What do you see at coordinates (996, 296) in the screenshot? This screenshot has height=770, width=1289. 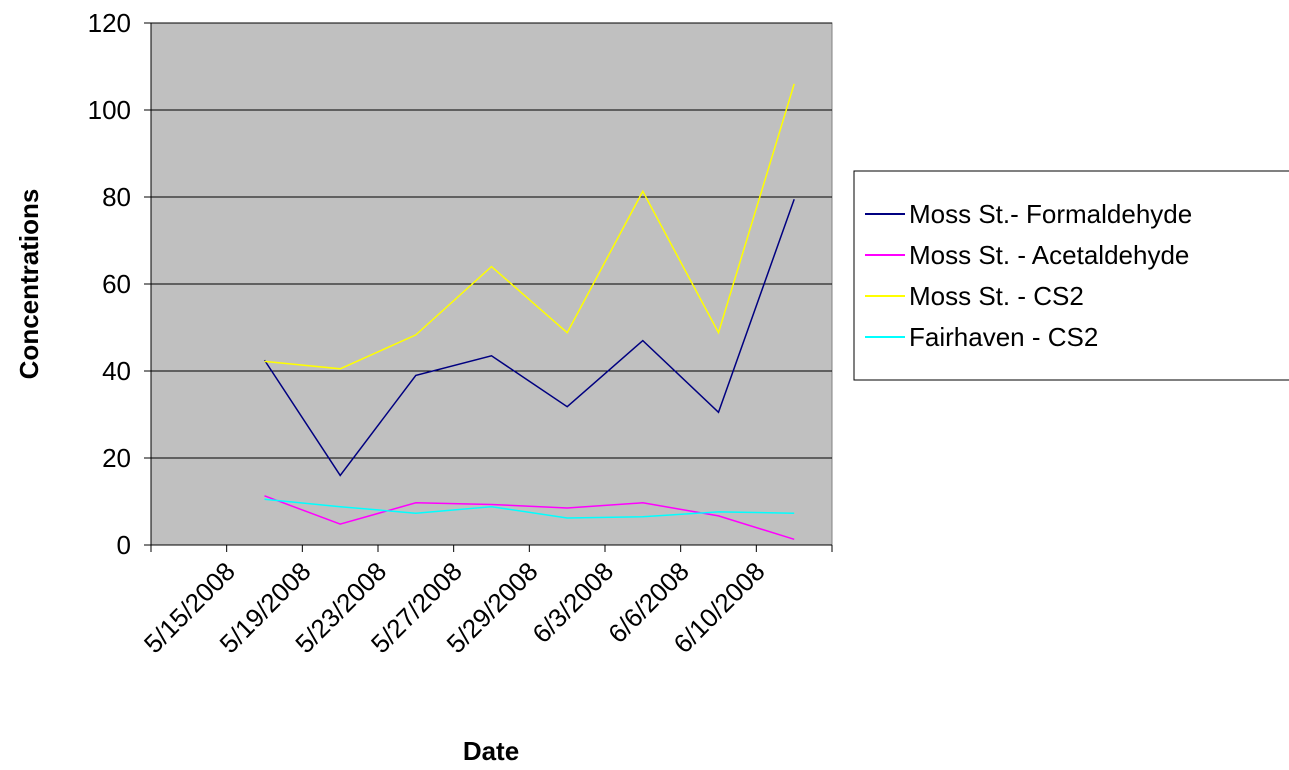 I see `legend-label: Moss St. - CS2` at bounding box center [996, 296].